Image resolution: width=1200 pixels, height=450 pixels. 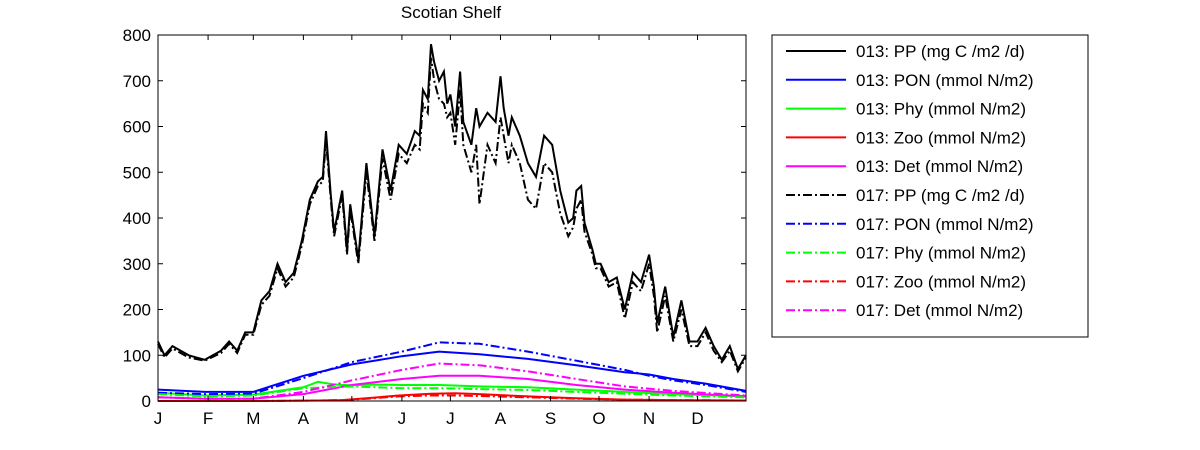 What do you see at coordinates (137, 218) in the screenshot?
I see `y-tick-label: 400` at bounding box center [137, 218].